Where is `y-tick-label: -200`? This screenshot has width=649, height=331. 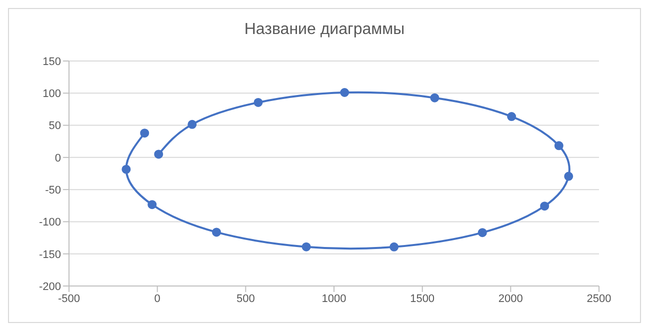
y-tick-label: -200 is located at coordinates (49, 286).